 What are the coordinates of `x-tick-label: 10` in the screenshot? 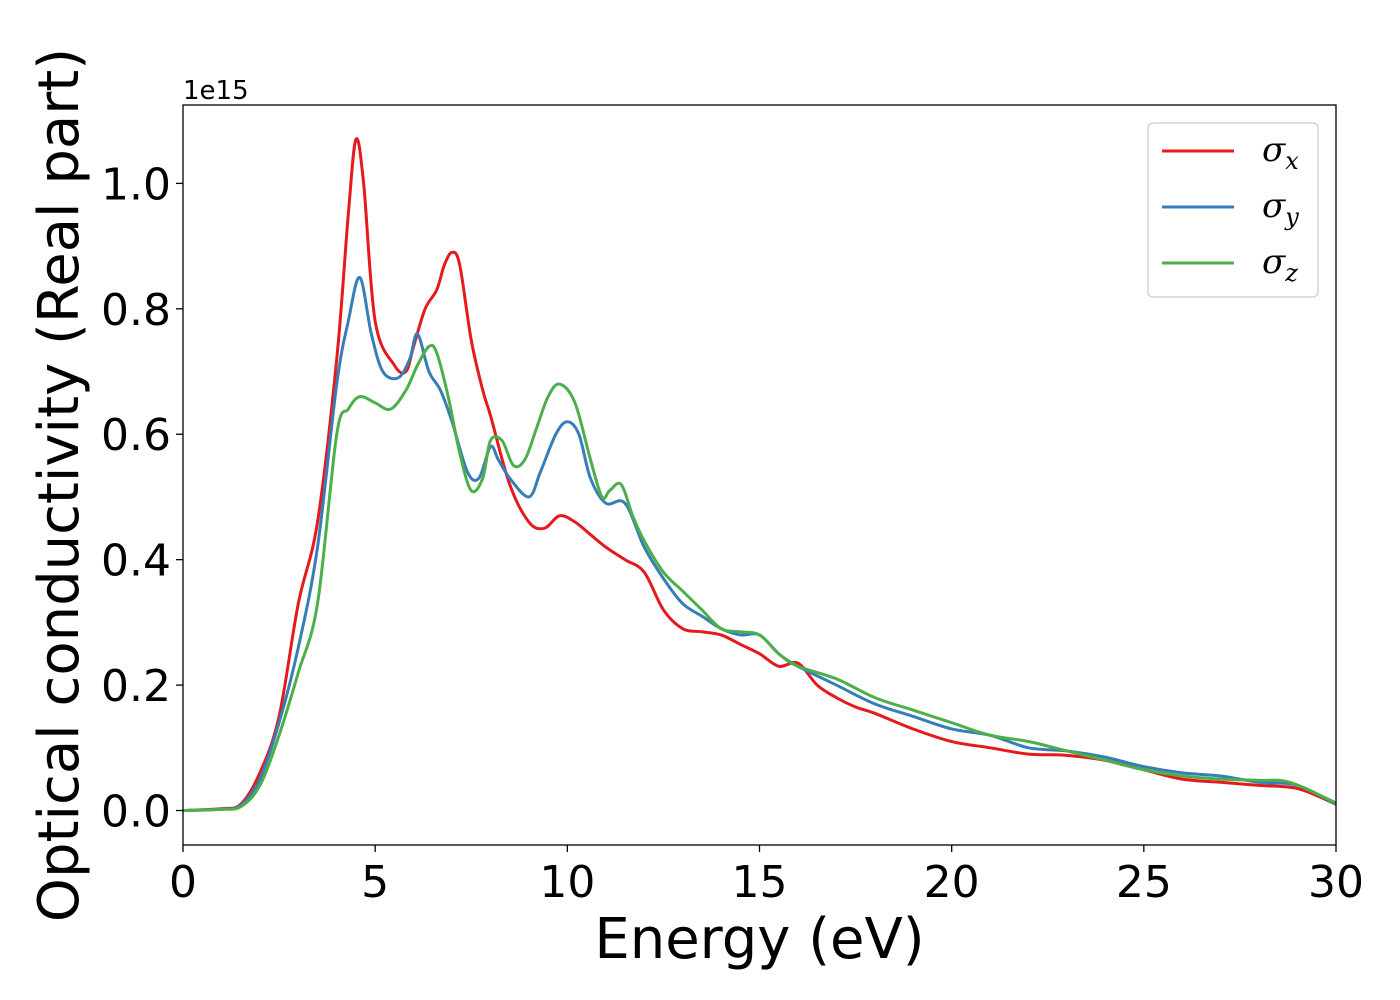 It's located at (567, 882).